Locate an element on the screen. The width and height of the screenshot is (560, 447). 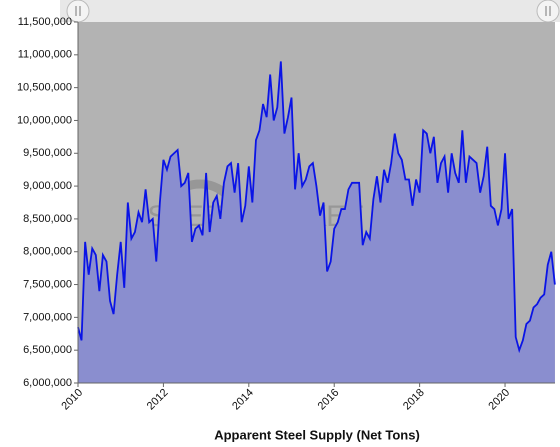
x-tick-label: 2010 is located at coordinates (72, 400).